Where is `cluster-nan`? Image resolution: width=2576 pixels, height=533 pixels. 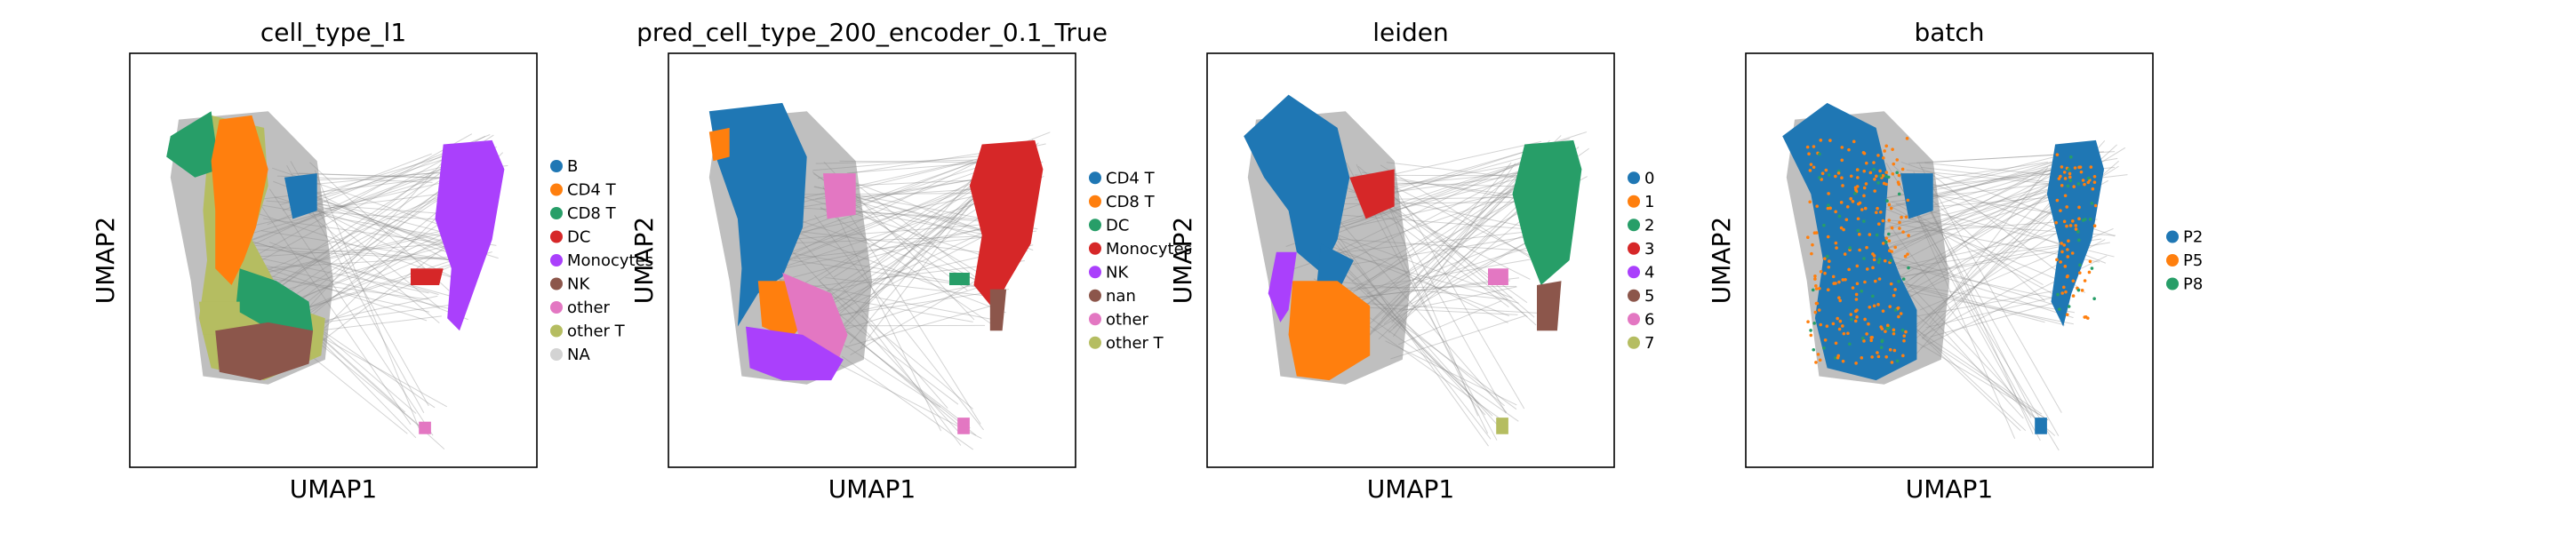 cluster-nan is located at coordinates (998, 310).